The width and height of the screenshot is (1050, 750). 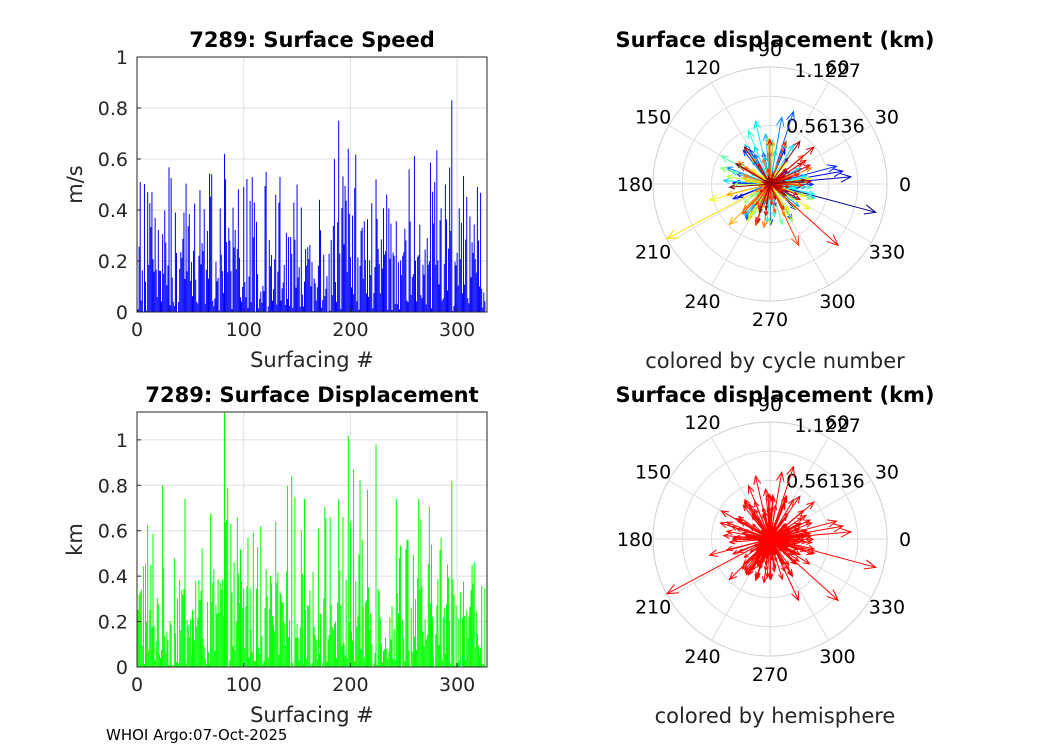 I want to click on y-tick-label: 0.2, so click(x=113, y=623).